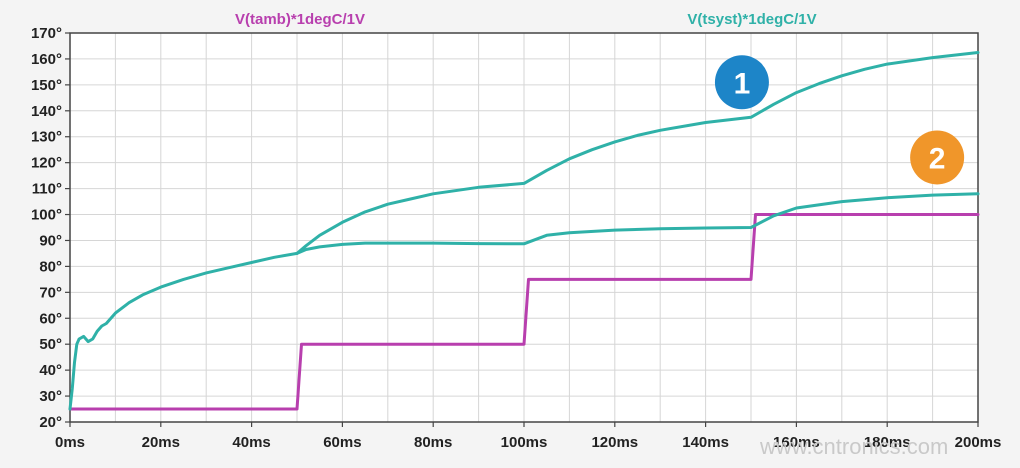  Describe the element at coordinates (161, 442) in the screenshot. I see `x-tick-label: 20ms` at that location.